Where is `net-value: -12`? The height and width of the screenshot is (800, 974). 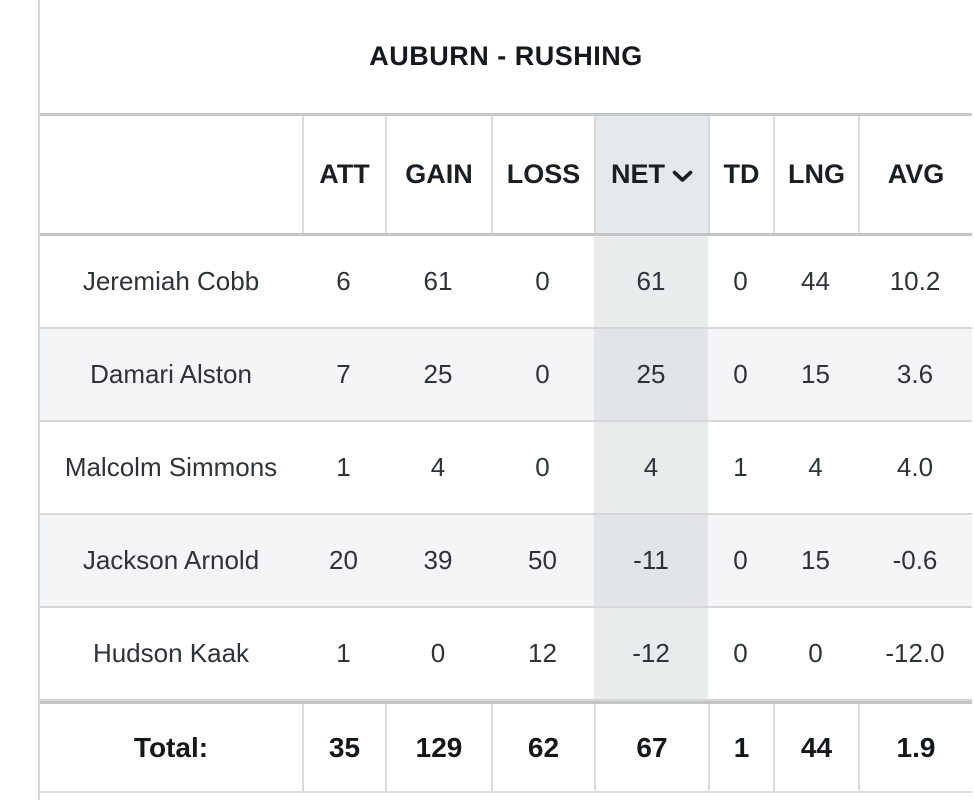
net-value: -12 is located at coordinates (651, 653).